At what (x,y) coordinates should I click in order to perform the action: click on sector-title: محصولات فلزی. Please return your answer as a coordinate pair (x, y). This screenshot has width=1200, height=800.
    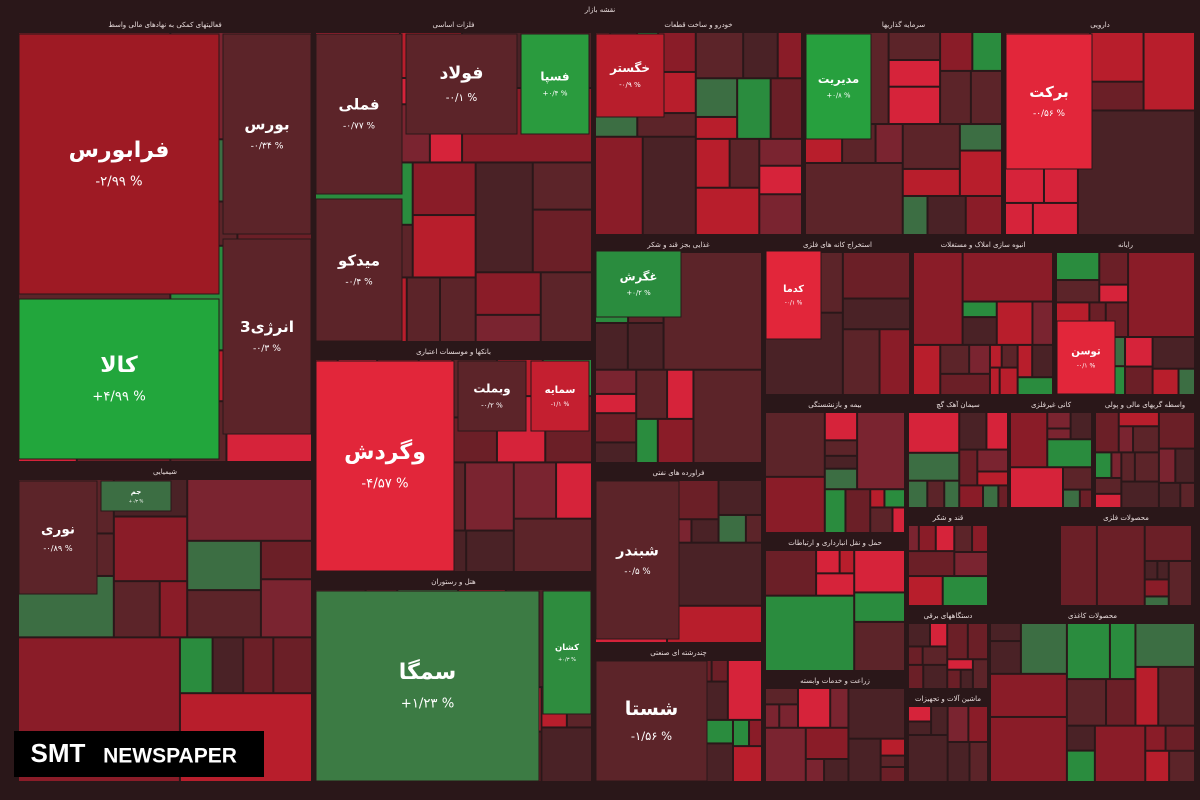
    Looking at the image, I should click on (1126, 518).